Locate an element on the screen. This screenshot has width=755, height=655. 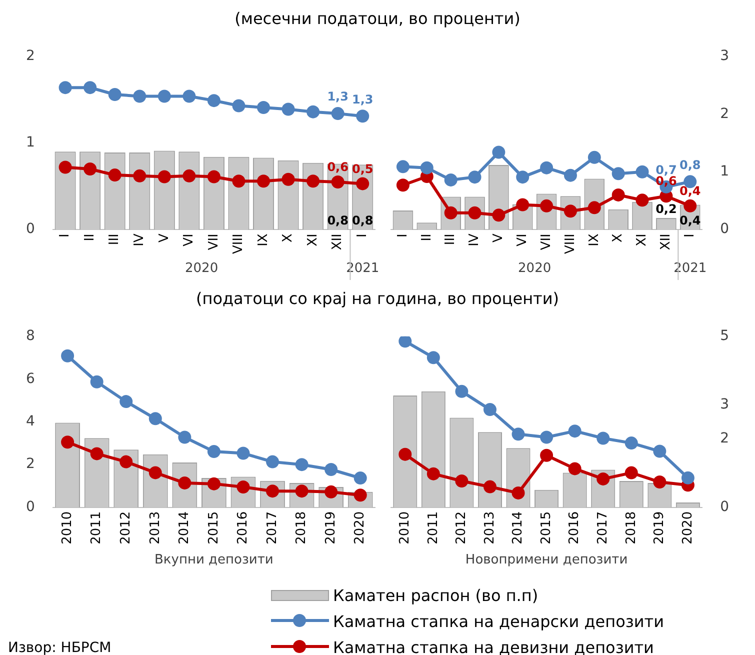
x-tick-label: 2017 is located at coordinates (602, 527).